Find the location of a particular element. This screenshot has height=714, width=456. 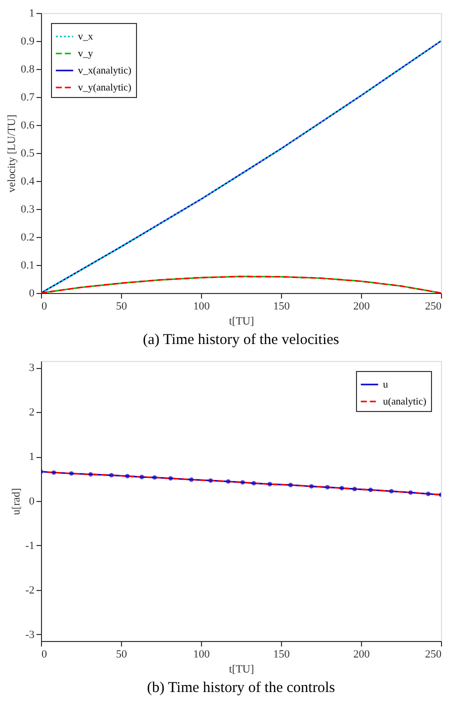

text: (a) Time history of the velocities is located at coordinates (241, 340).